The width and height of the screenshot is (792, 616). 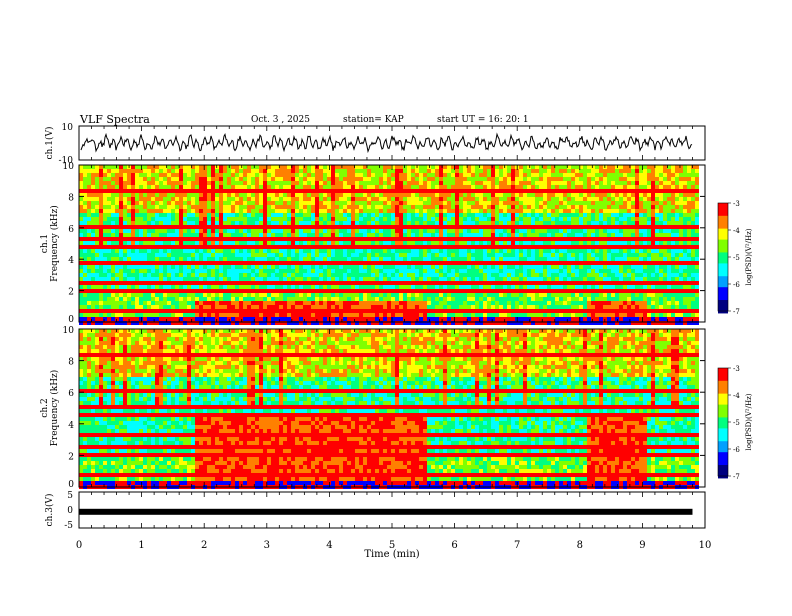 I want to click on ch1-spectrogram-ytick-label: 8, so click(x=71, y=198).